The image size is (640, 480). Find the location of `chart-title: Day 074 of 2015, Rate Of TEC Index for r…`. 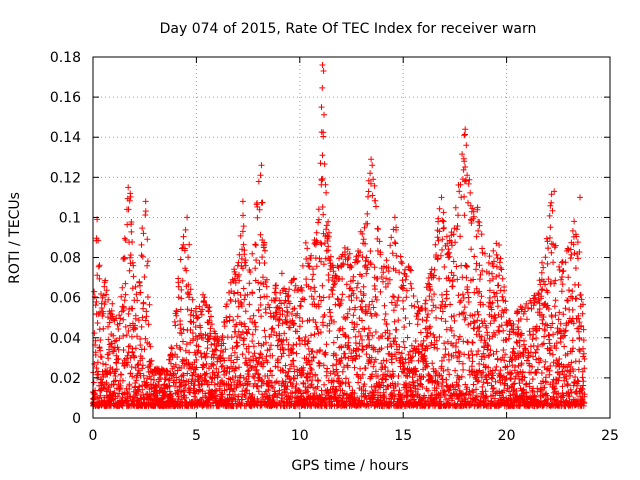

chart-title: Day 074 of 2015, Rate Of TEC Index for r… is located at coordinates (348, 29).